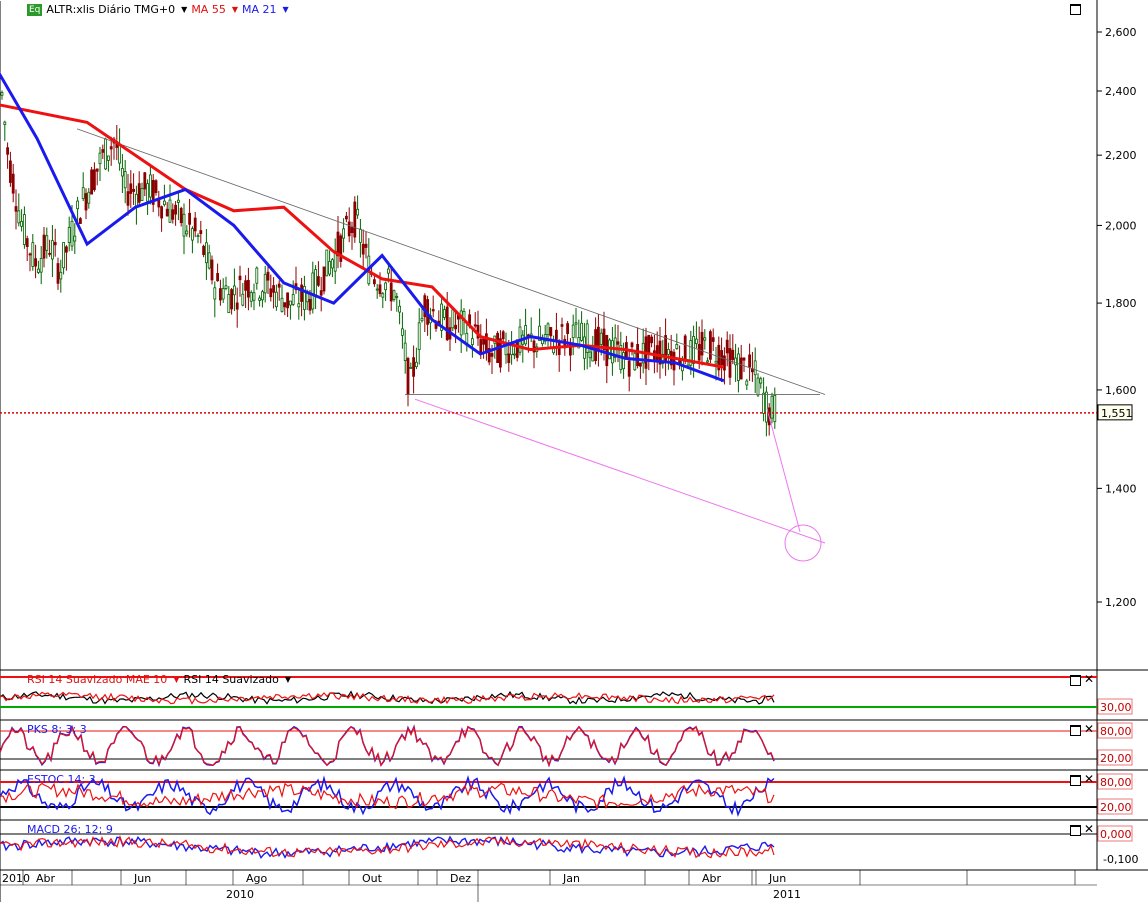  I want to click on indicator-line, so click(387, 796).